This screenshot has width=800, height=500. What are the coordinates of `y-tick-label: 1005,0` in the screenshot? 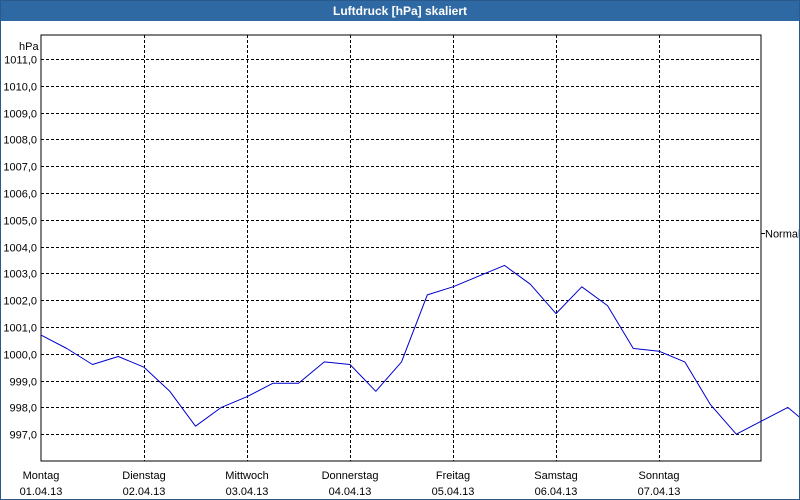 It's located at (20, 222).